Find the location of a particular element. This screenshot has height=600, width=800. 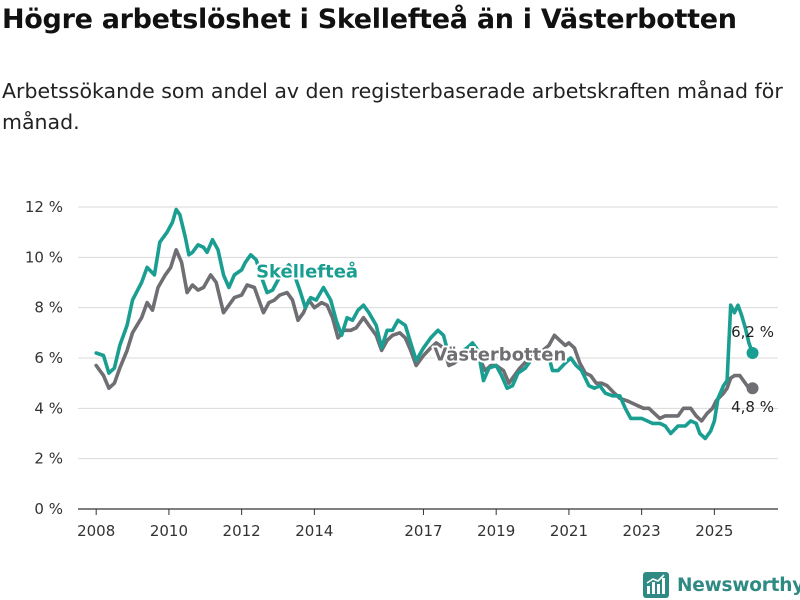

y-tick-label: 0 % is located at coordinates (48, 509).